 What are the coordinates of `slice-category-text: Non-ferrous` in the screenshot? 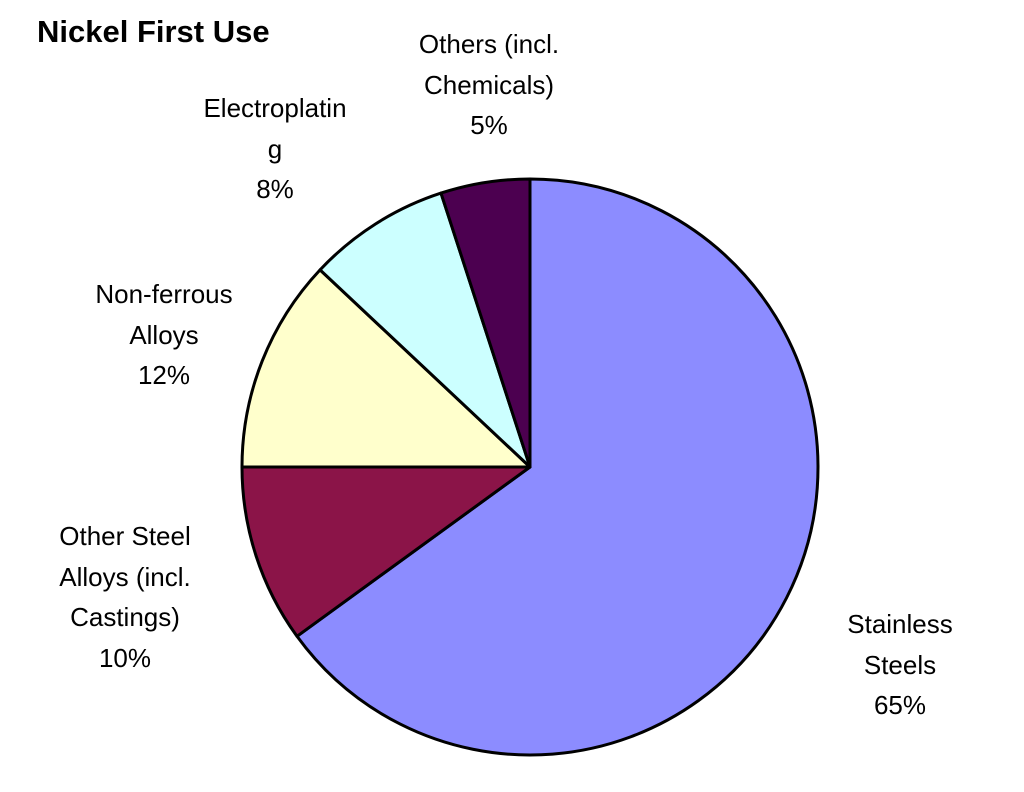 It's located at (164, 294).